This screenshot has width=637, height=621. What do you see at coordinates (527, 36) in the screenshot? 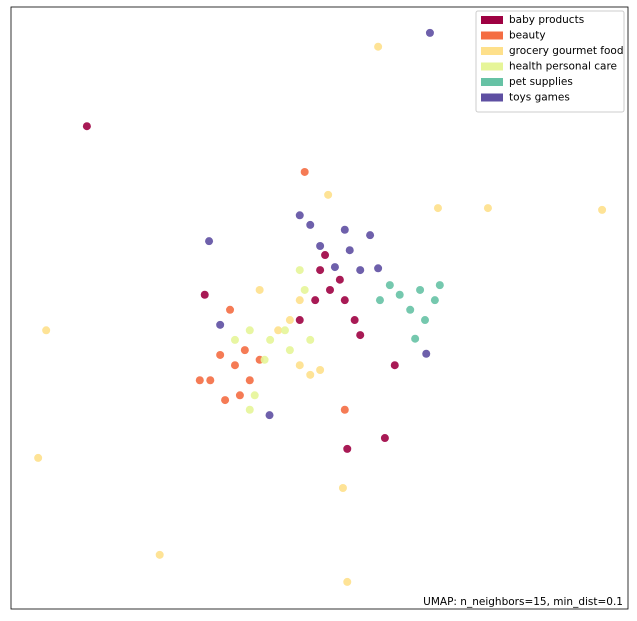
I see `legend-label: beauty` at bounding box center [527, 36].